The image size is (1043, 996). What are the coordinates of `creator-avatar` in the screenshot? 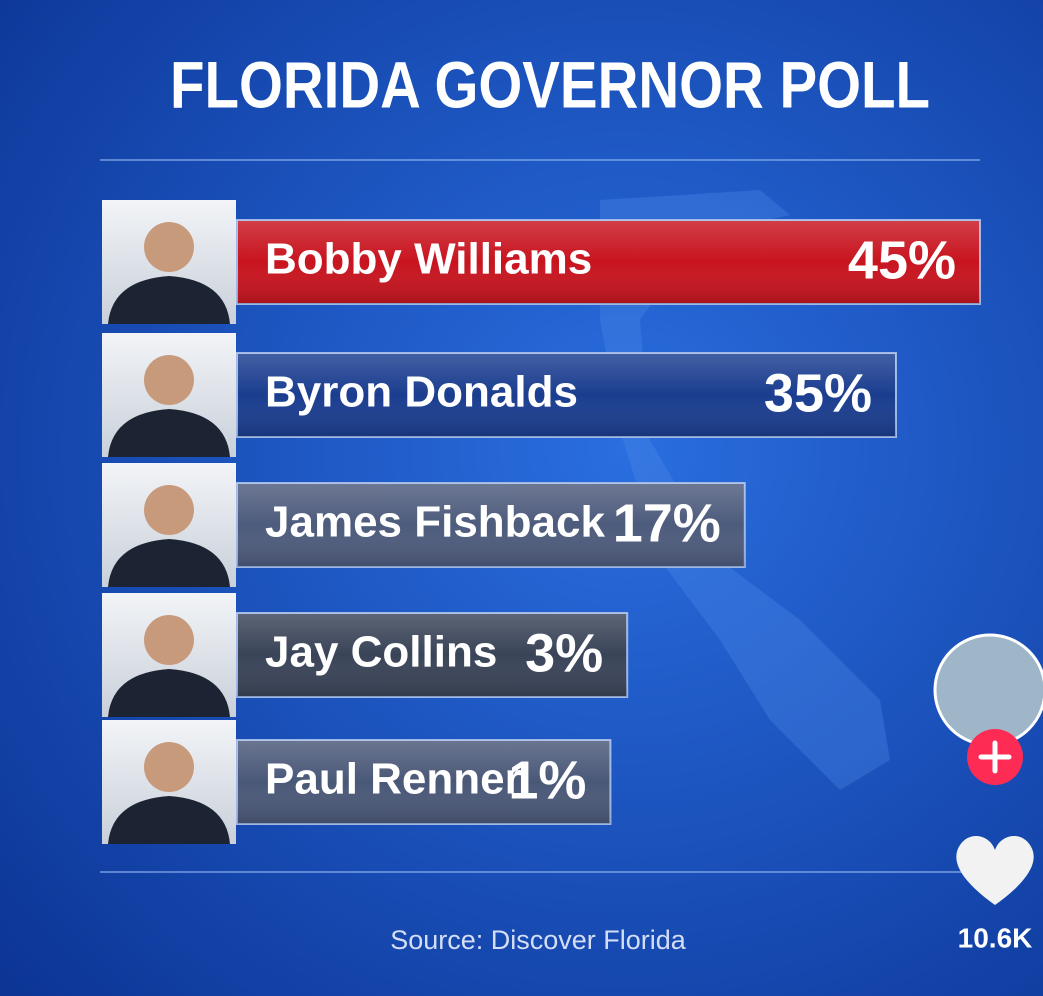 It's located at (988, 690).